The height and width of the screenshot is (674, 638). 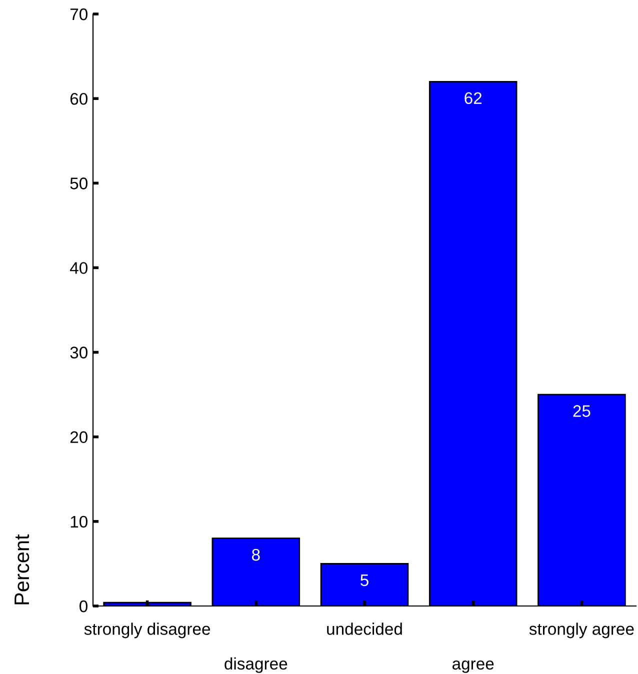 What do you see at coordinates (473, 666) in the screenshot?
I see `x-tick-label: agree` at bounding box center [473, 666].